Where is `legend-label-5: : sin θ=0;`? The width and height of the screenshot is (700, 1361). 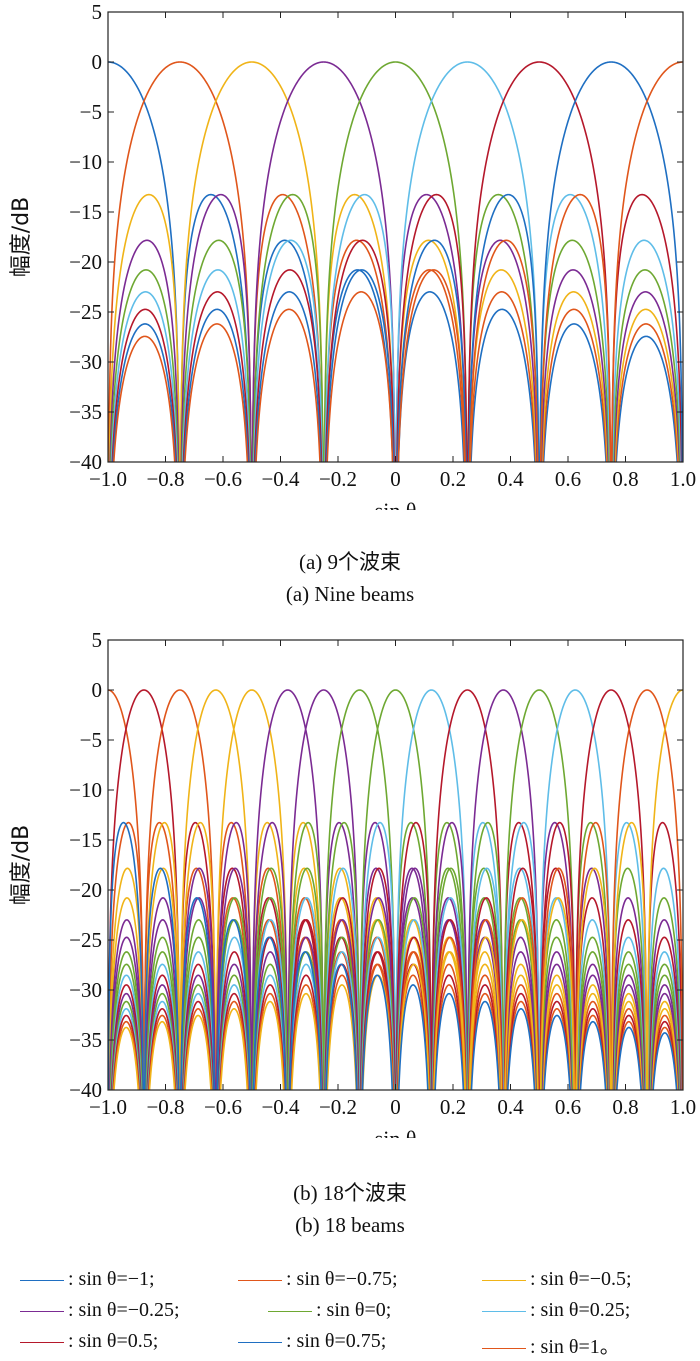
legend-label-5: : sin θ=0; is located at coordinates (354, 1310).